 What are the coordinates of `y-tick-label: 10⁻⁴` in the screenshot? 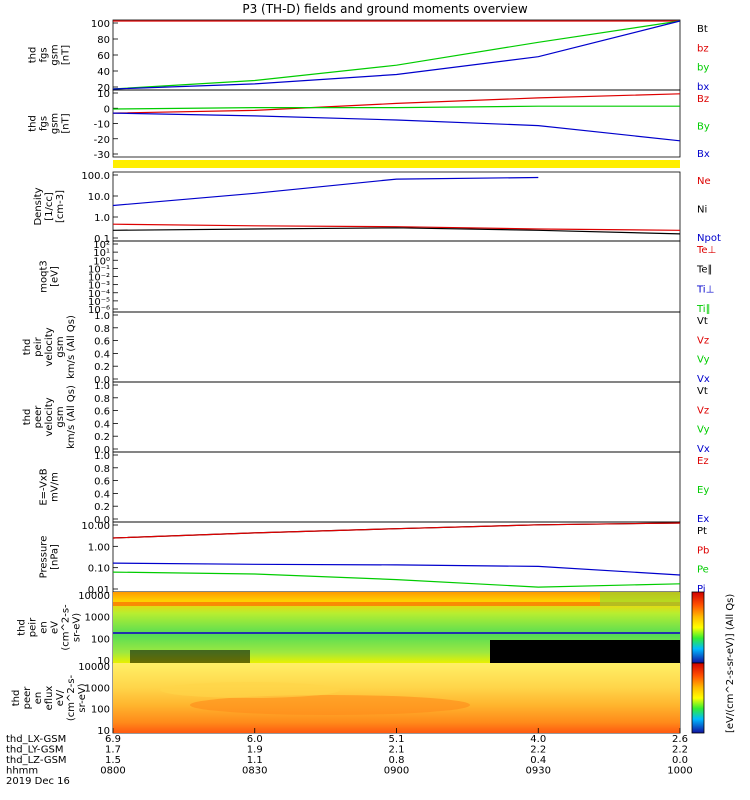 It's located at (99, 294).